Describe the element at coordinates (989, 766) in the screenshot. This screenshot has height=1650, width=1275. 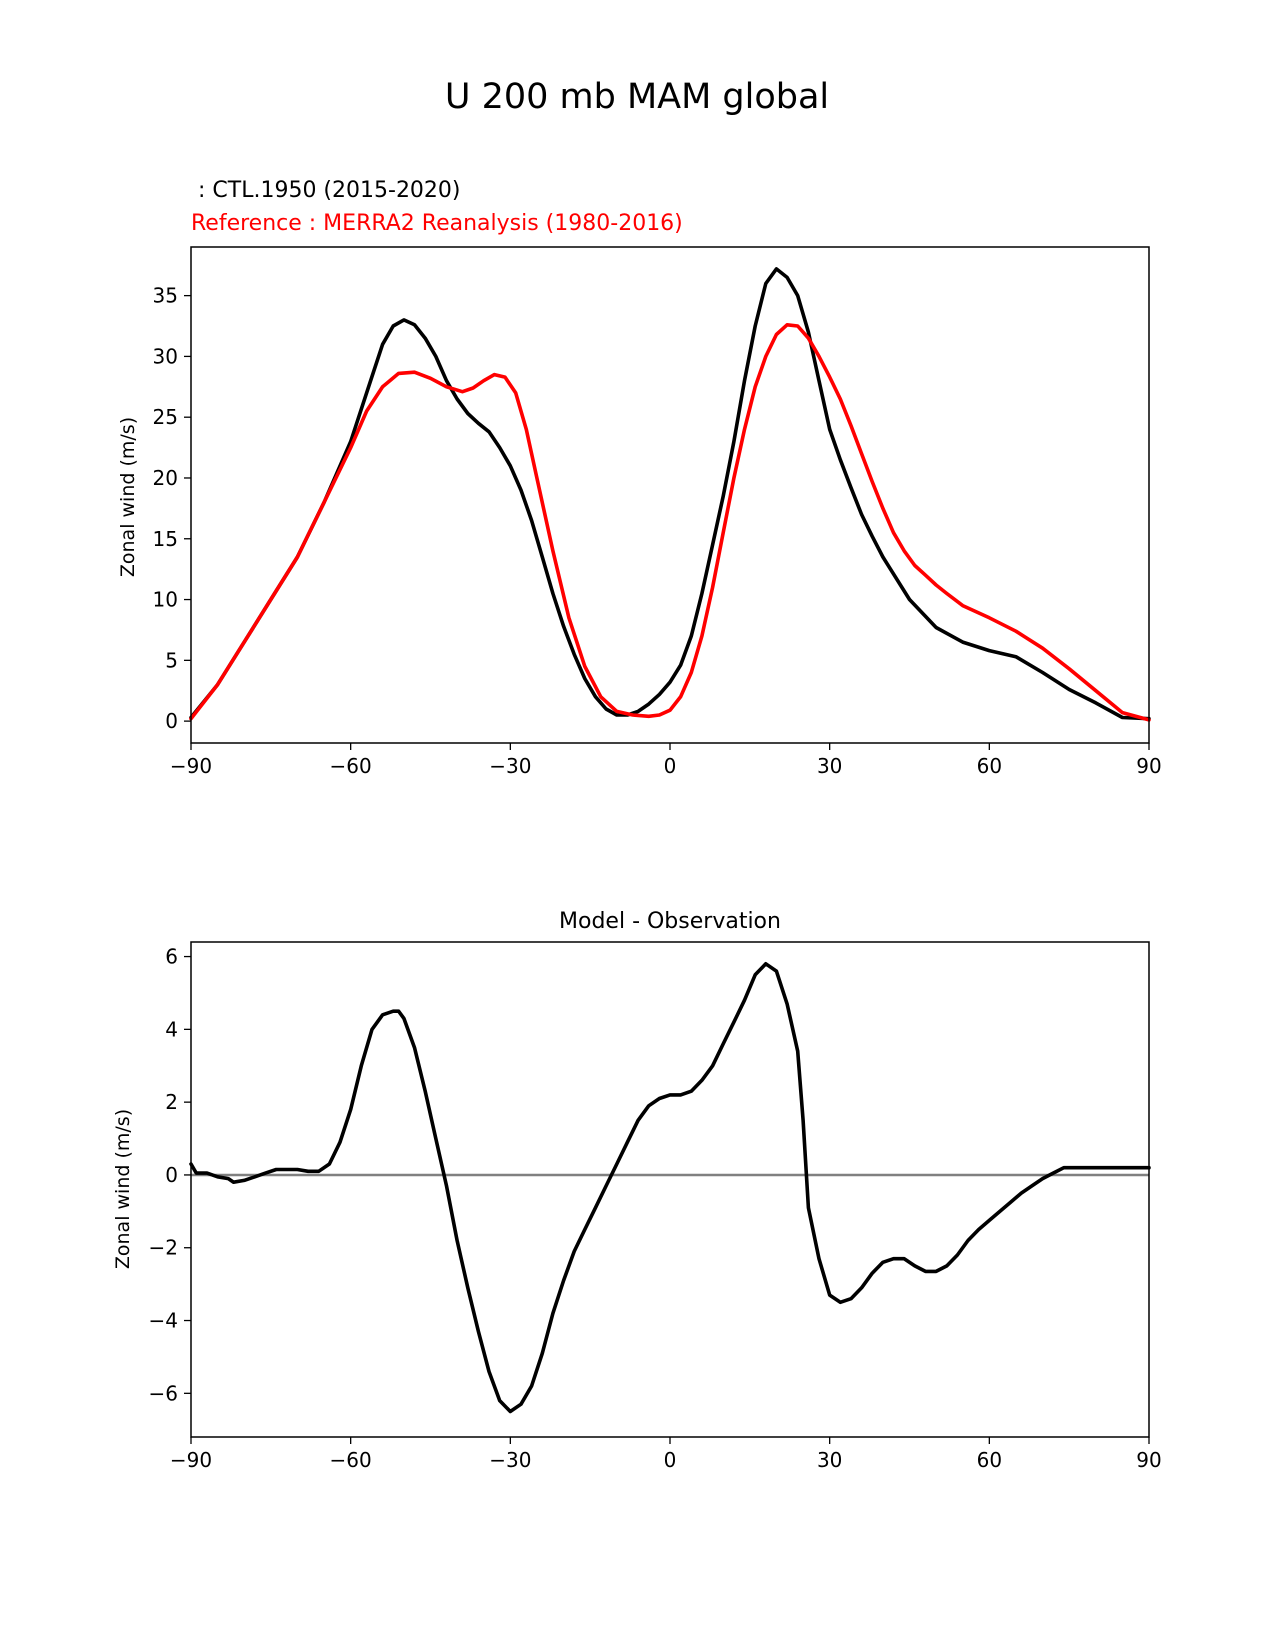
I see `top-x-tick-label: 60` at that location.